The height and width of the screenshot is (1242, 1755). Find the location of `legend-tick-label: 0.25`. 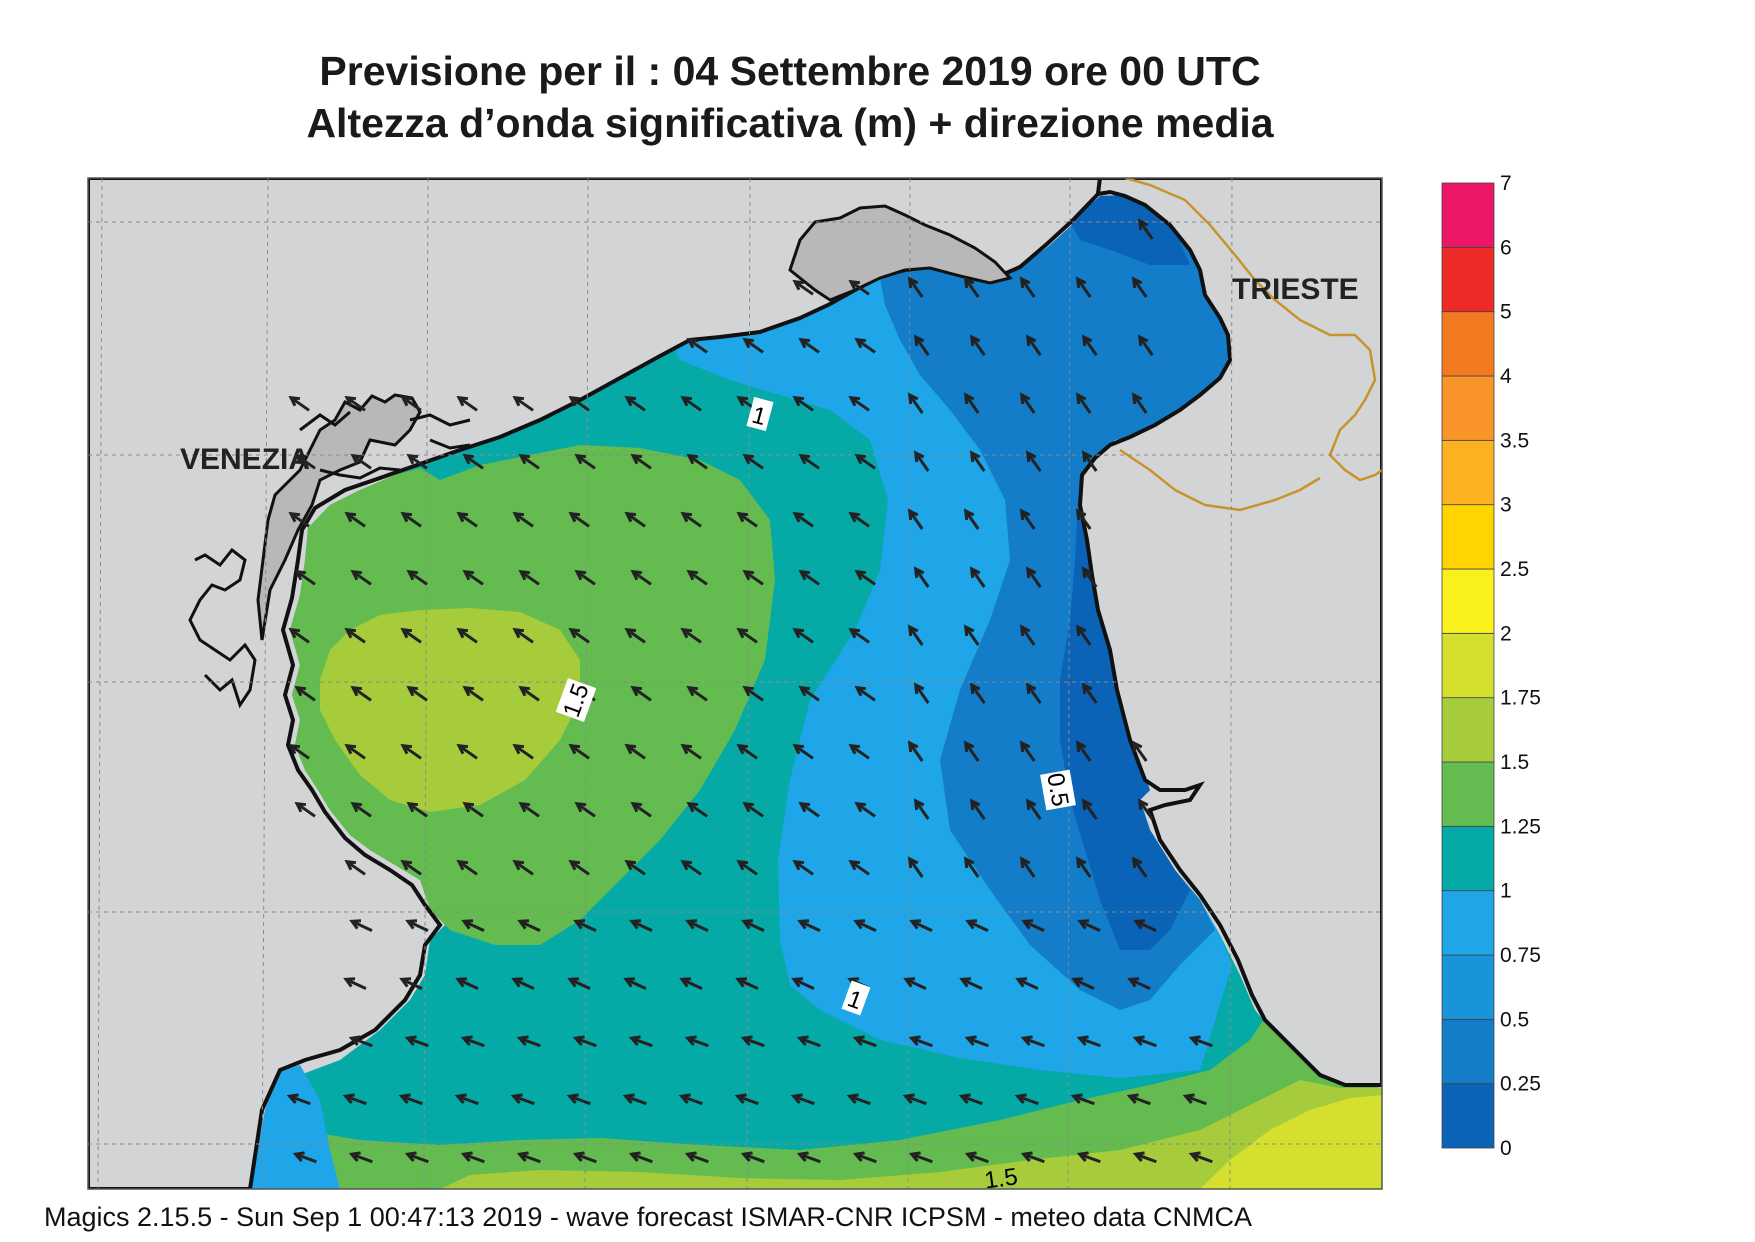

legend-tick-label: 0.25 is located at coordinates (1520, 1084).